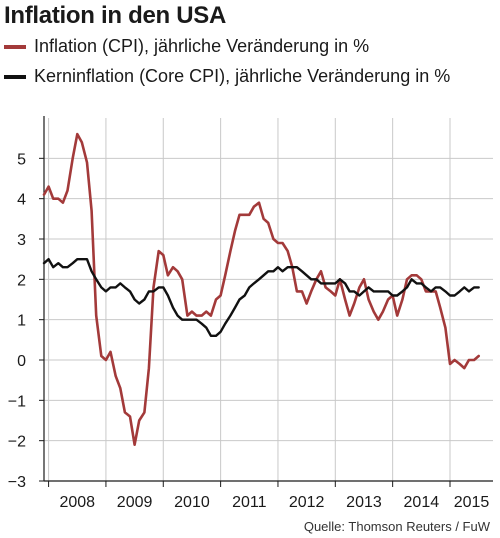 This screenshot has width=500, height=538. What do you see at coordinates (17, 482) in the screenshot?
I see `y-tick-label-8: −3` at bounding box center [17, 482].